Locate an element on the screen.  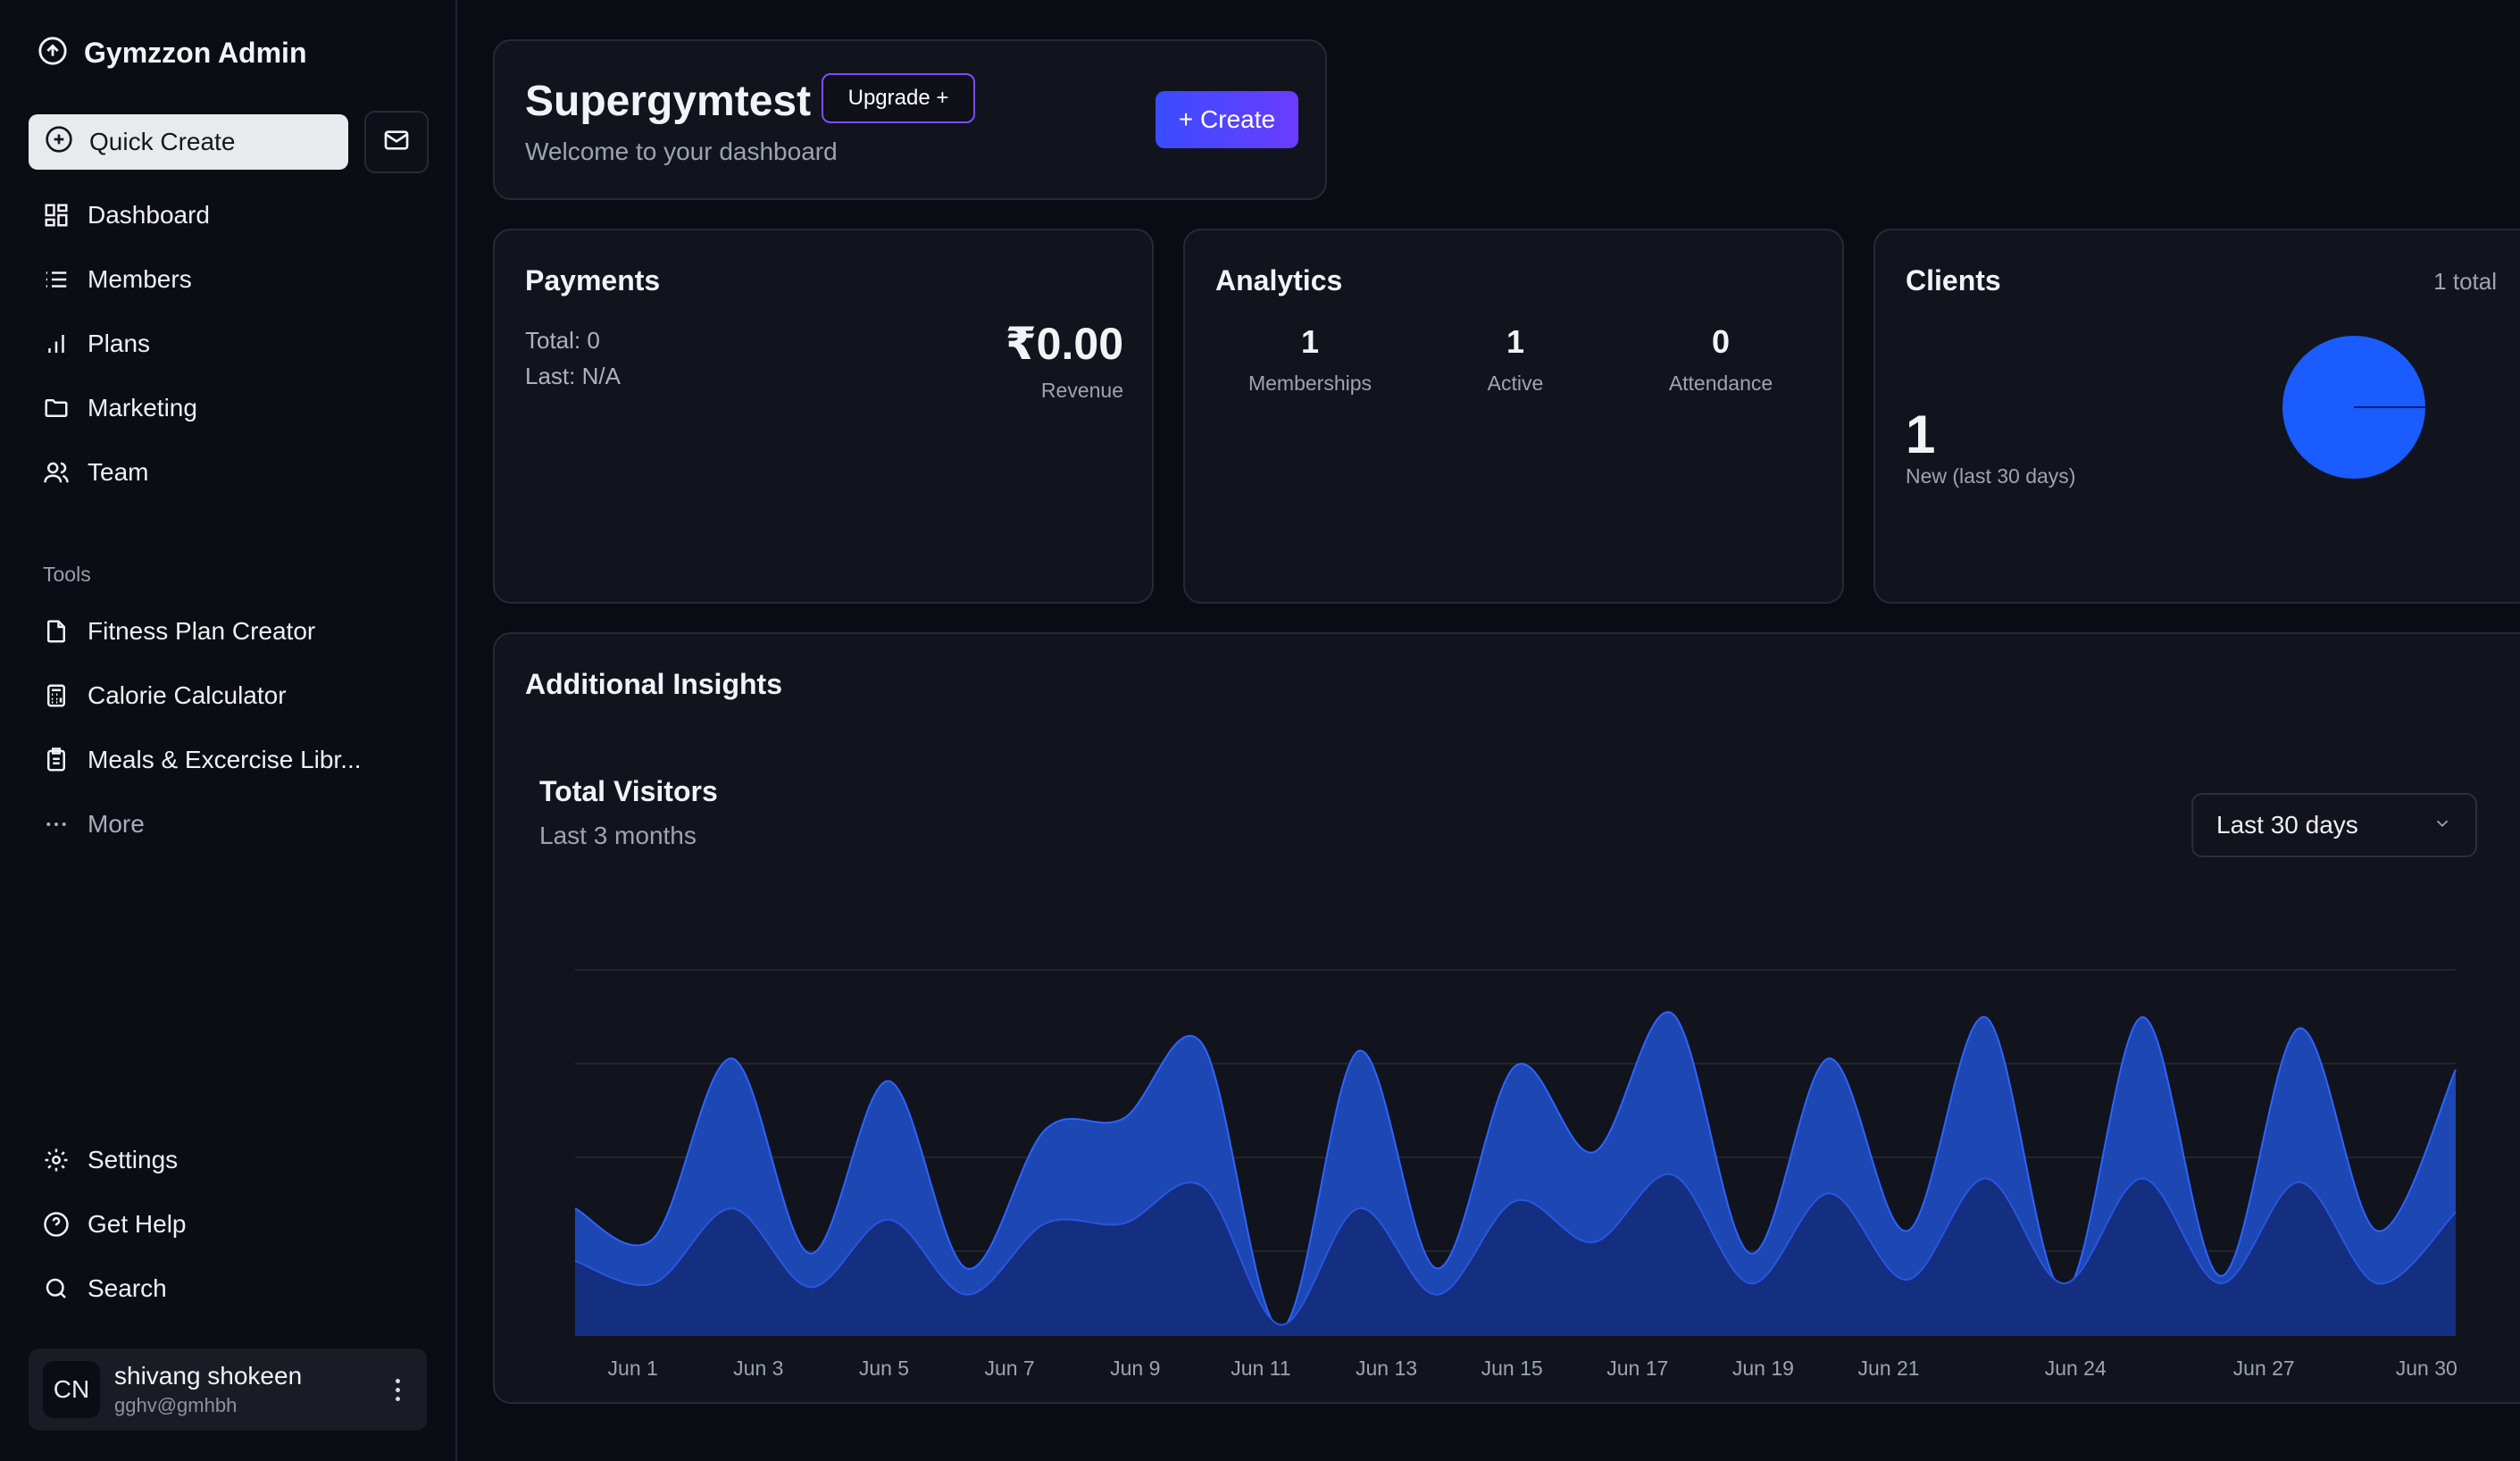
folder-icon is located at coordinates (56, 408).